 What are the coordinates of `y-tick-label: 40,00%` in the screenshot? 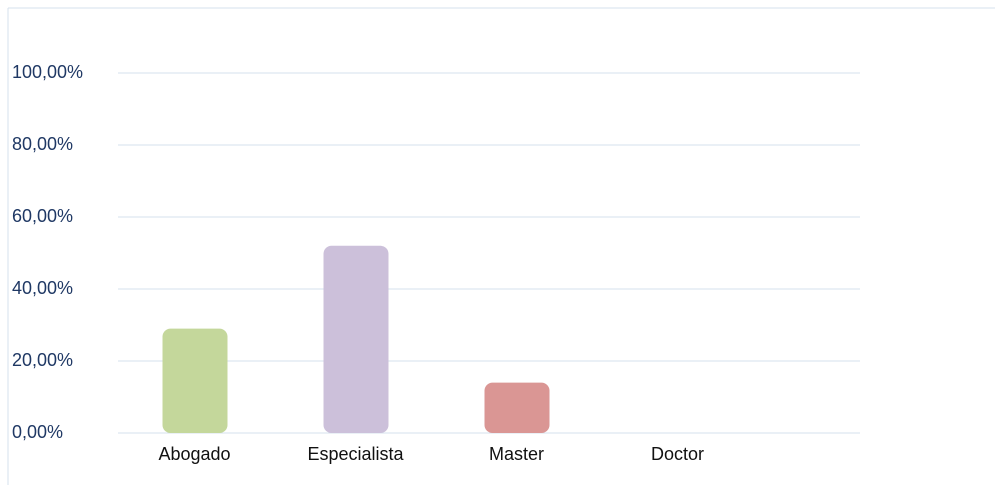 It's located at (42, 288).